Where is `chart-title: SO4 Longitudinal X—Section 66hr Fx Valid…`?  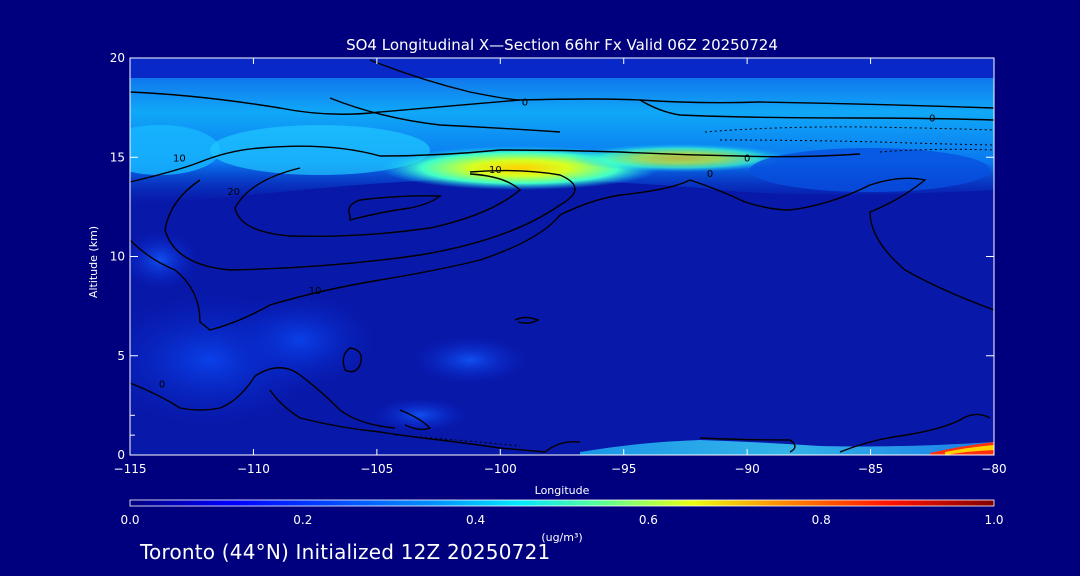 chart-title: SO4 Longitudinal X—Section 66hr Fx Valid… is located at coordinates (562, 45).